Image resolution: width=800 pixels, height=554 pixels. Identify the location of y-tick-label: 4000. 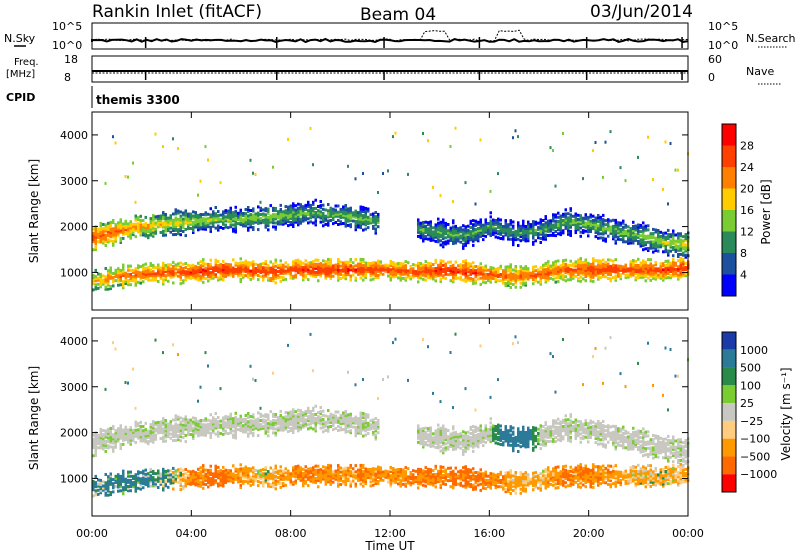
(74, 135).